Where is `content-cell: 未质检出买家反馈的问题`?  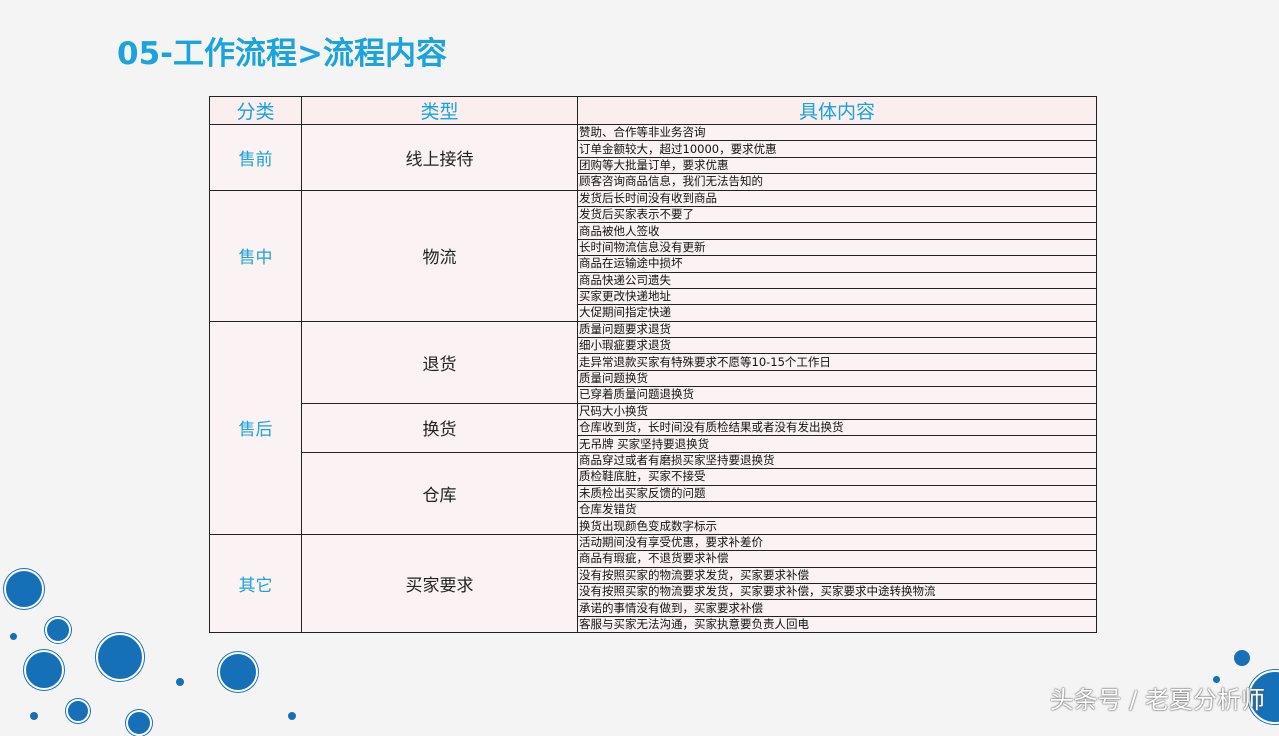 content-cell: 未质检出买家反馈的问题 is located at coordinates (837, 493).